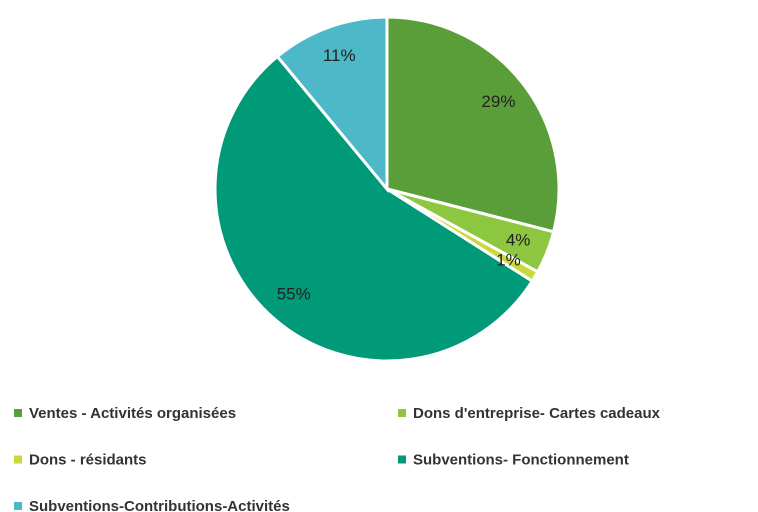 This screenshot has height=512, width=758. I want to click on legend-label: Subventions-Contributions-Activités, so click(159, 505).